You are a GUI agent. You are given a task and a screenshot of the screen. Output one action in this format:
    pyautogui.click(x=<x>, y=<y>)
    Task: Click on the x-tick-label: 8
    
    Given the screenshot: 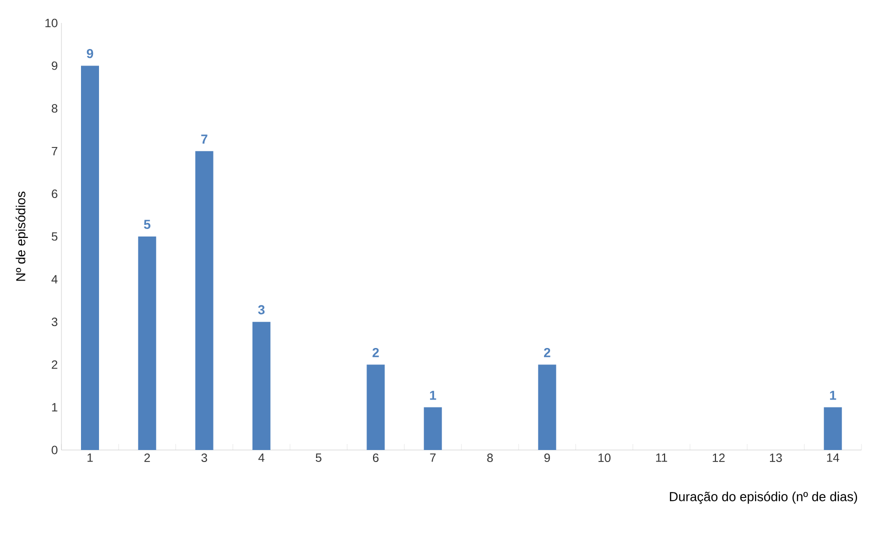 What is the action you would take?
    pyautogui.click(x=490, y=458)
    